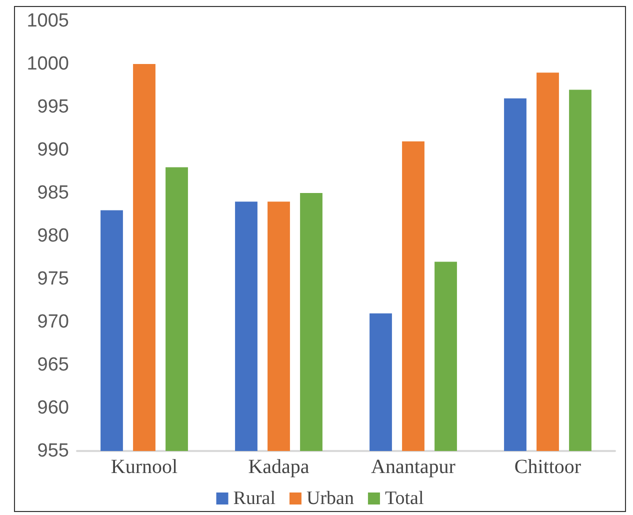 This screenshot has height=515, width=633. I want to click on x-tick-label: Chittoor, so click(548, 467).